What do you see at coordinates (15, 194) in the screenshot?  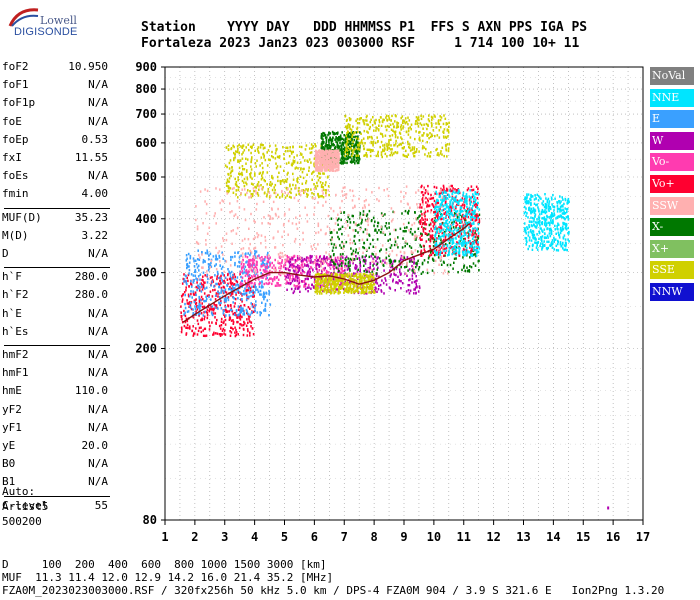 I see `param-label: fmin` at bounding box center [15, 194].